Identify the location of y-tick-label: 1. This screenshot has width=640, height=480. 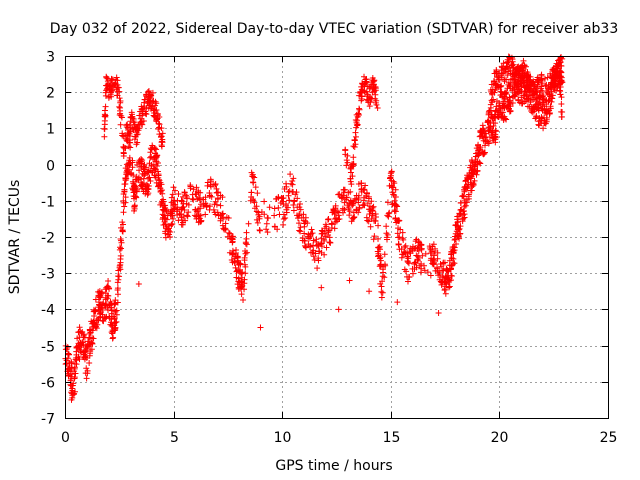
(50, 130).